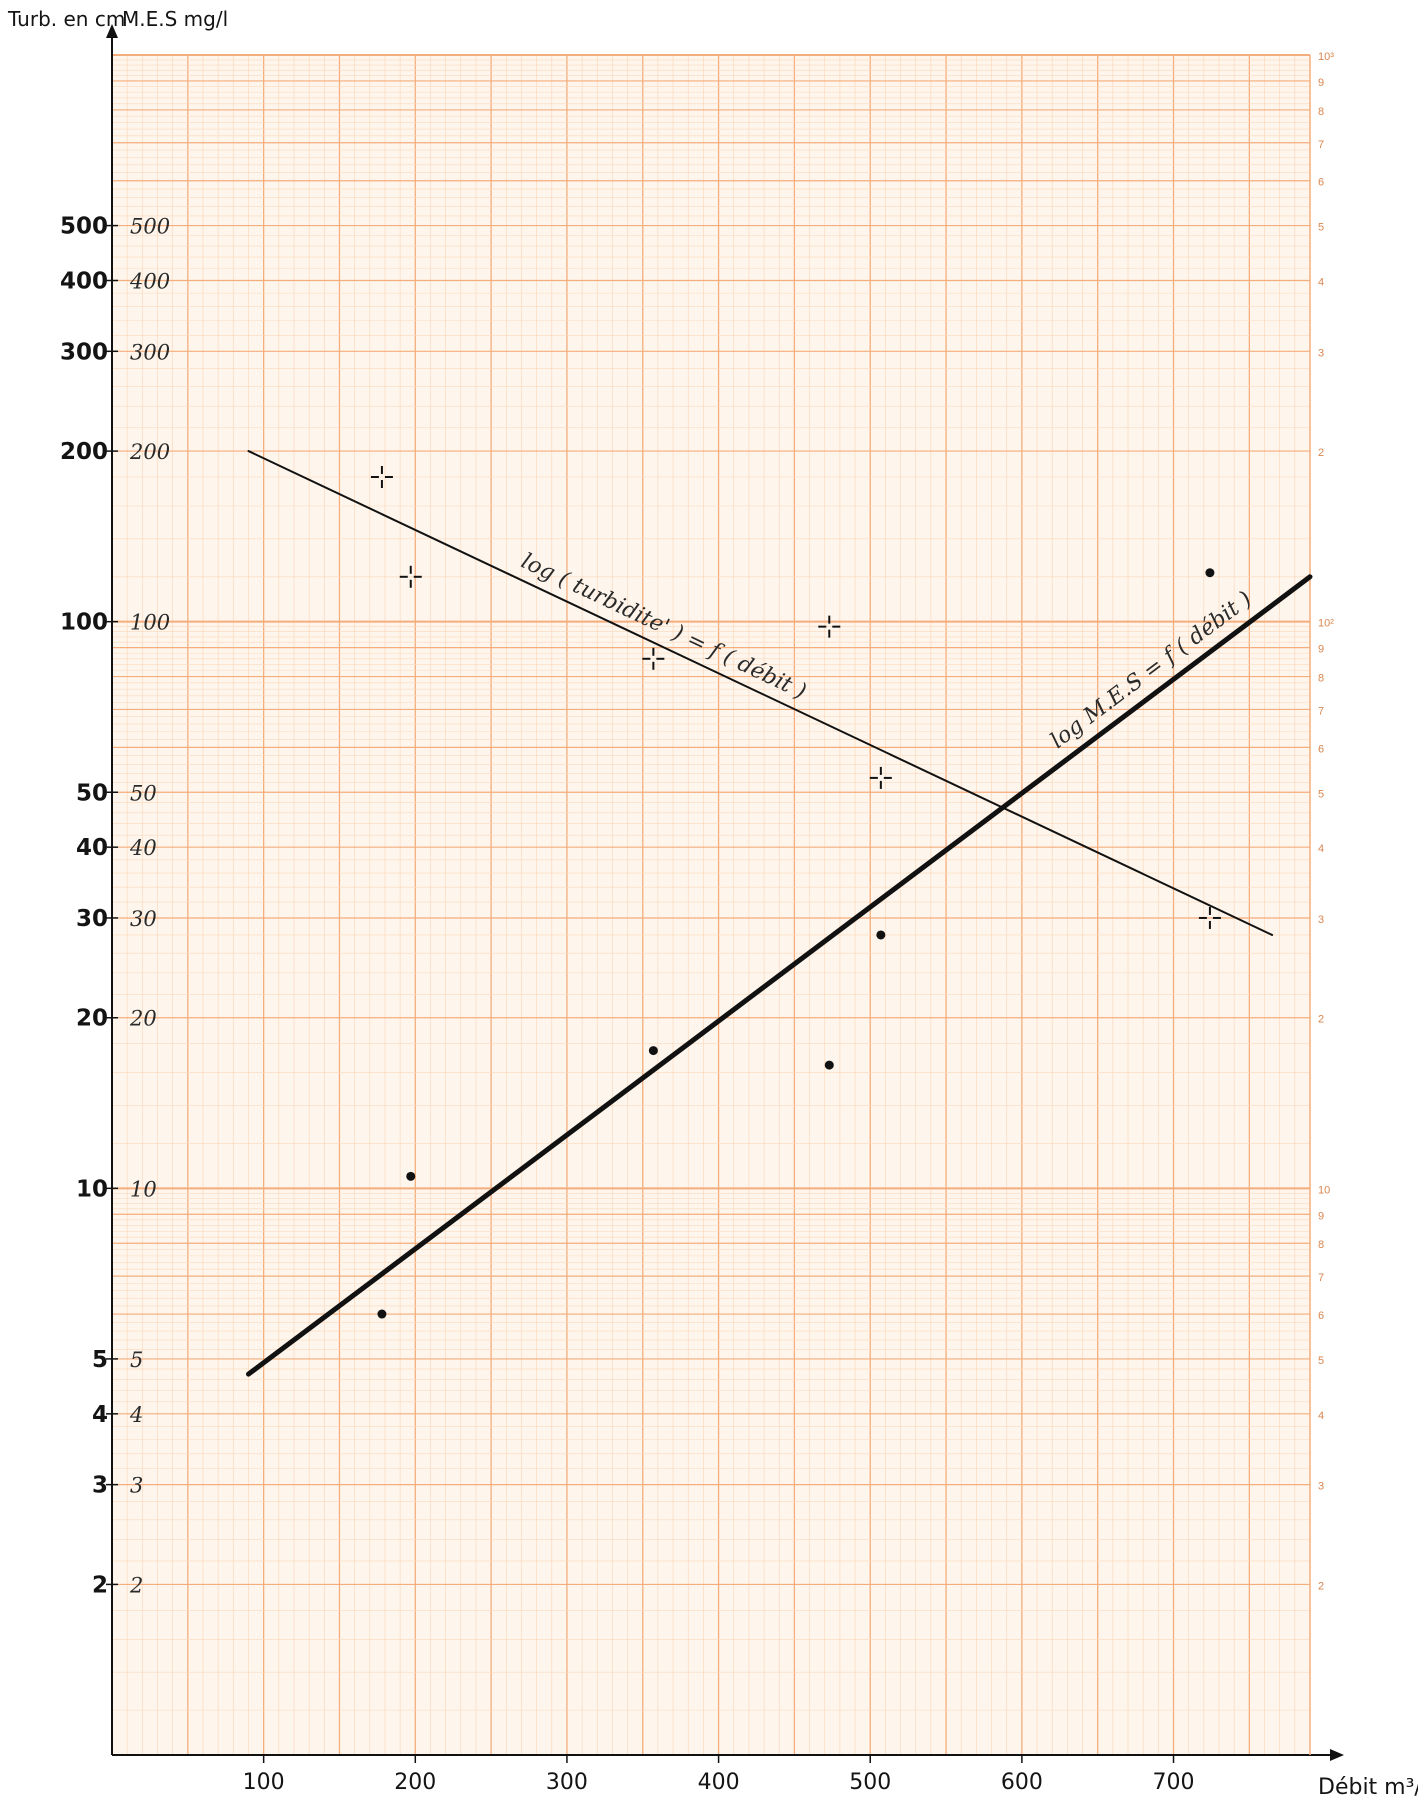 This screenshot has width=1418, height=1820. What do you see at coordinates (264, 1782) in the screenshot?
I see `x-tick-label: 100` at bounding box center [264, 1782].